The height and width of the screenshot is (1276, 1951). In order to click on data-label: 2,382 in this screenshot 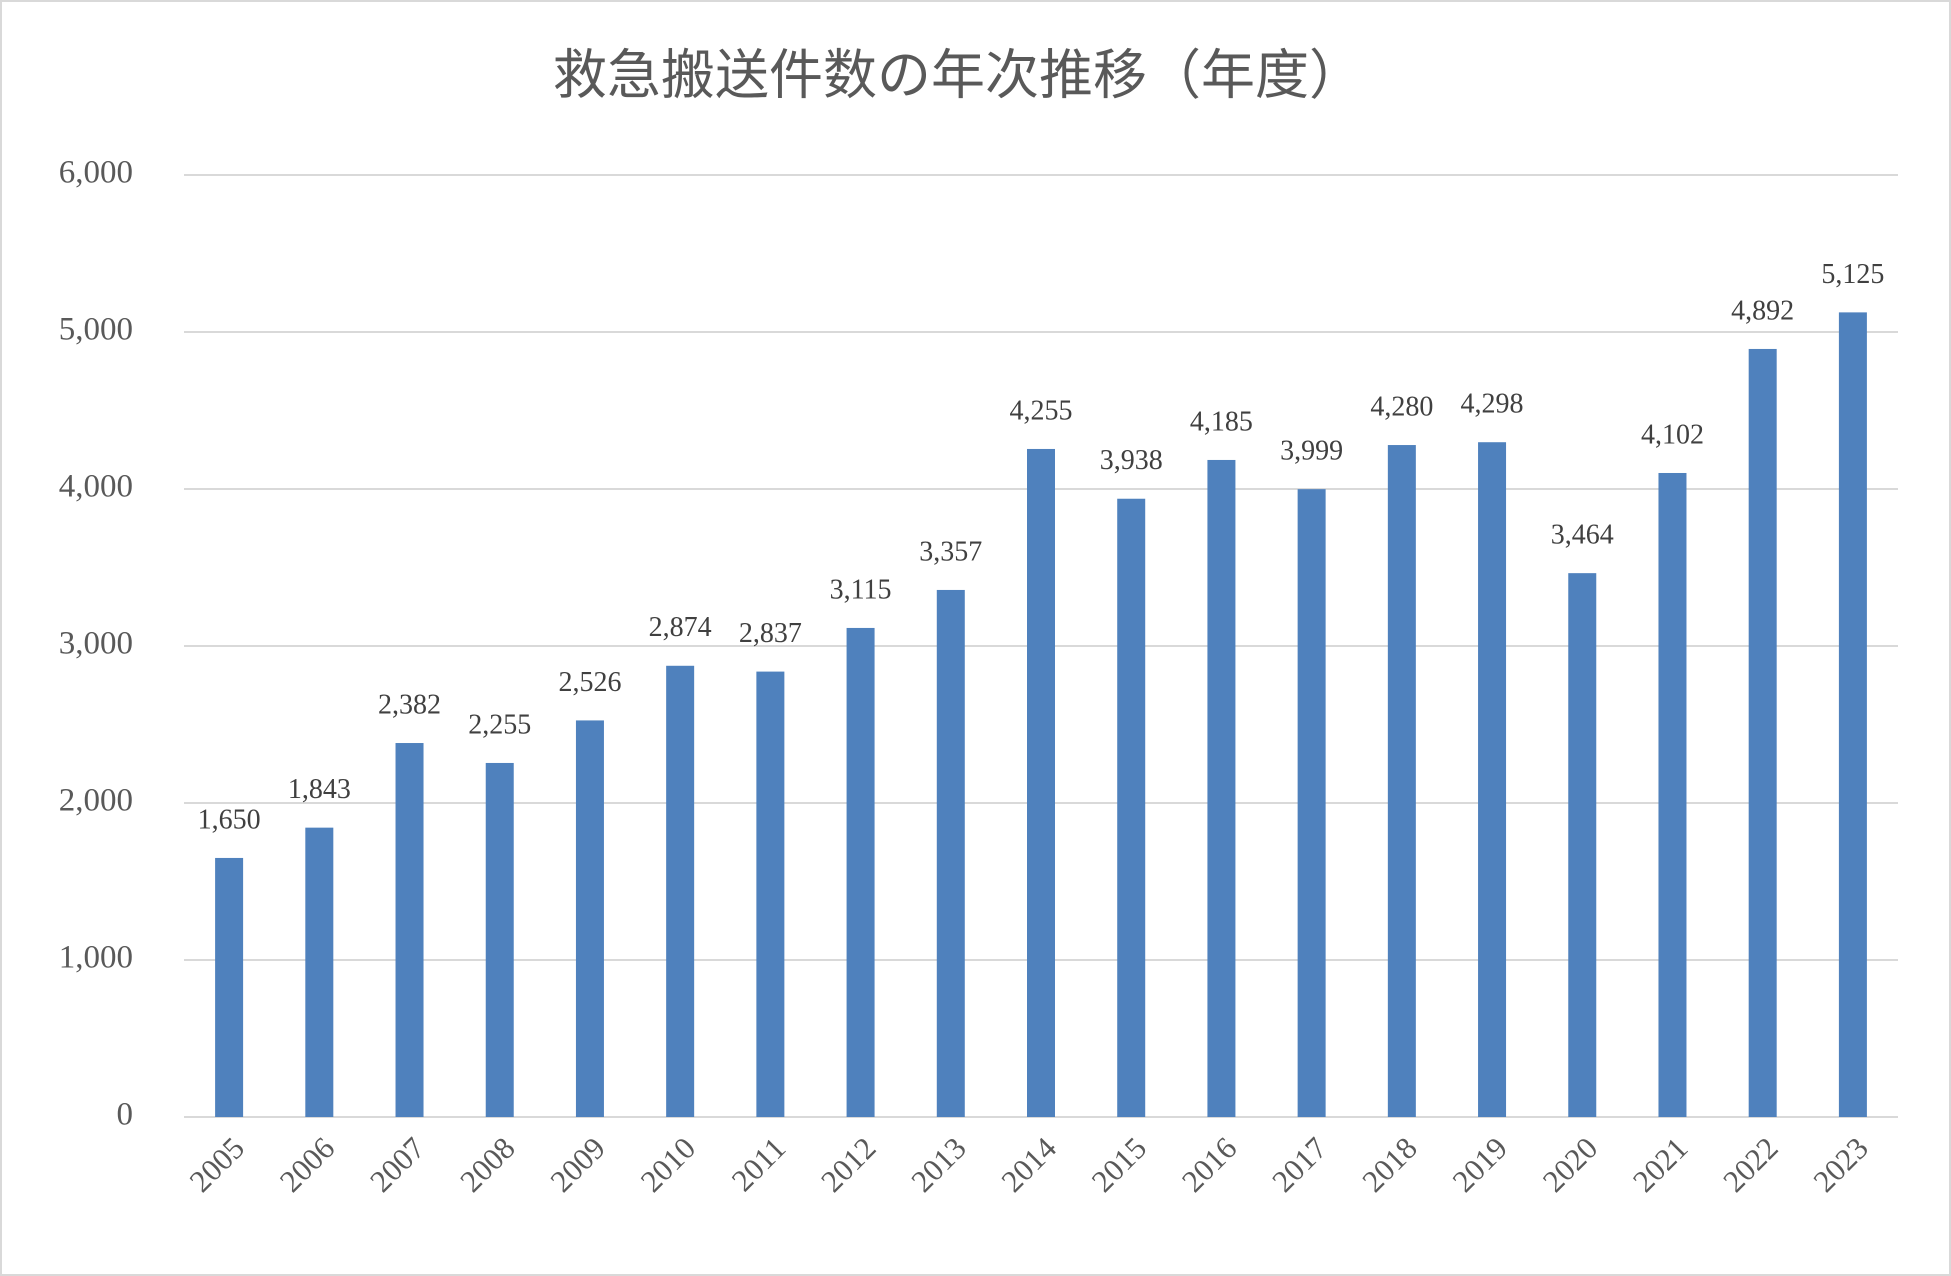, I will do `click(409, 704)`.